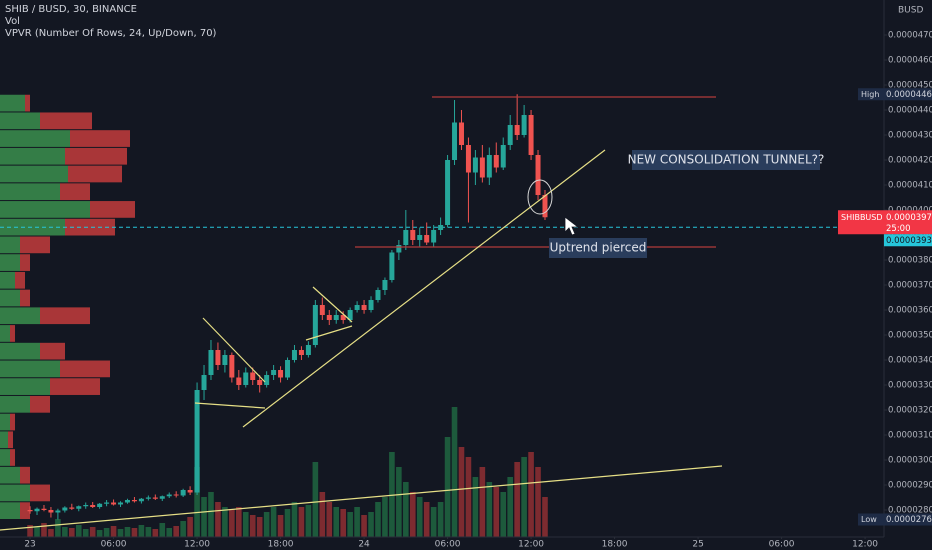 The width and height of the screenshot is (932, 550). I want to click on high-label: High, so click(870, 94).